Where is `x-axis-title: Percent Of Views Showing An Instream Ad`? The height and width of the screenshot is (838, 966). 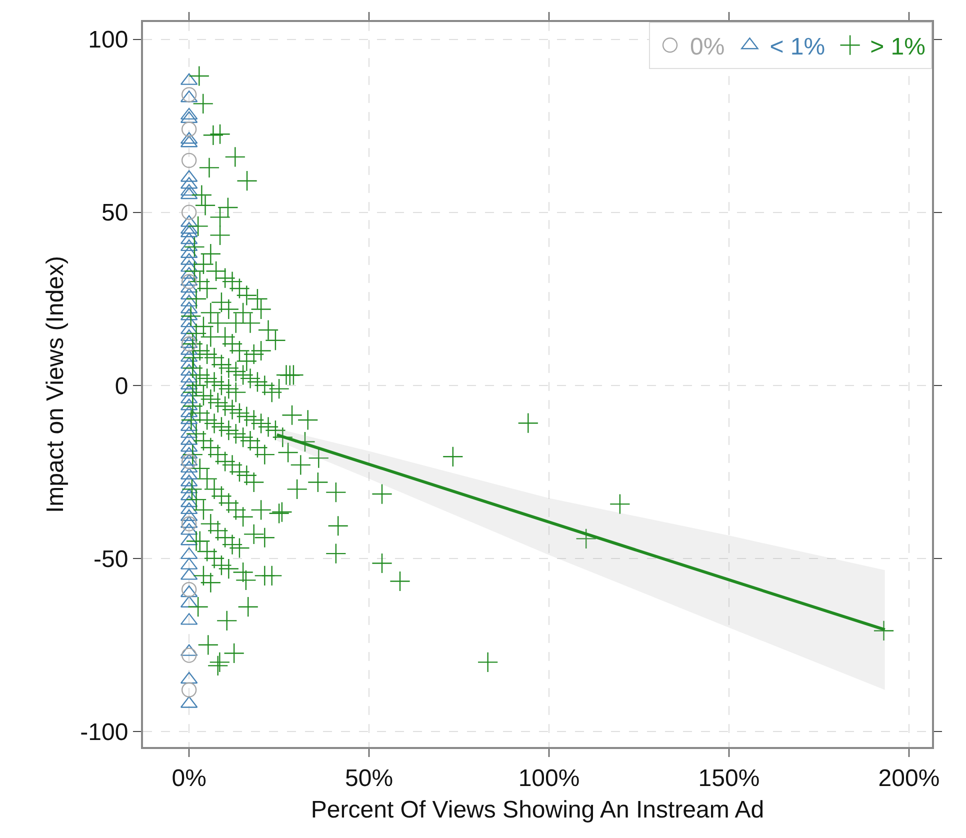 x-axis-title: Percent Of Views Showing An Instream Ad is located at coordinates (537, 810).